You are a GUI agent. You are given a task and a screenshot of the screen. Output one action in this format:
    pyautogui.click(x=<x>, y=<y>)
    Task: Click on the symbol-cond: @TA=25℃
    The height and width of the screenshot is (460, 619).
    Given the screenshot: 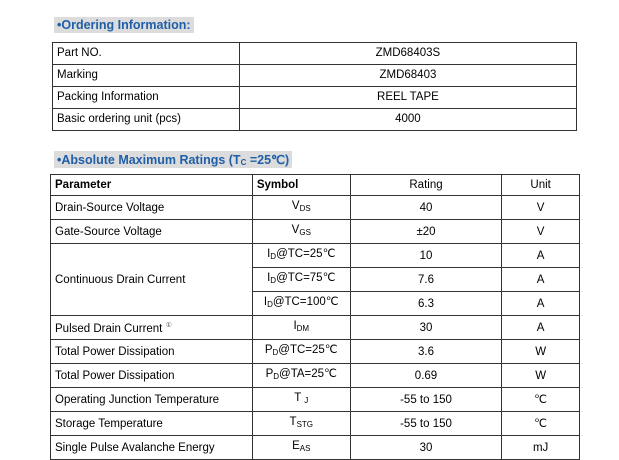 What is the action you would take?
    pyautogui.click(x=308, y=374)
    